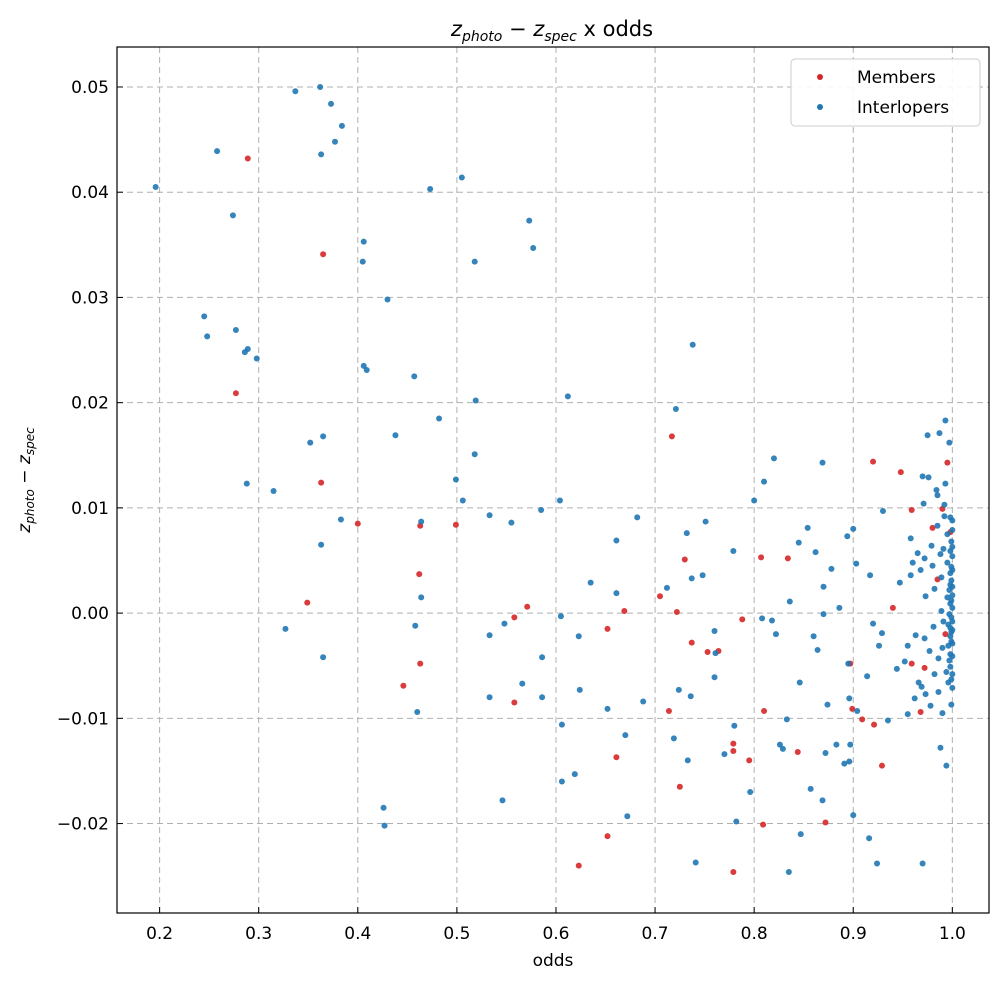 The image size is (1004, 985). Describe the element at coordinates (83, 825) in the screenshot. I see `y-tick-label: −0.02` at that location.